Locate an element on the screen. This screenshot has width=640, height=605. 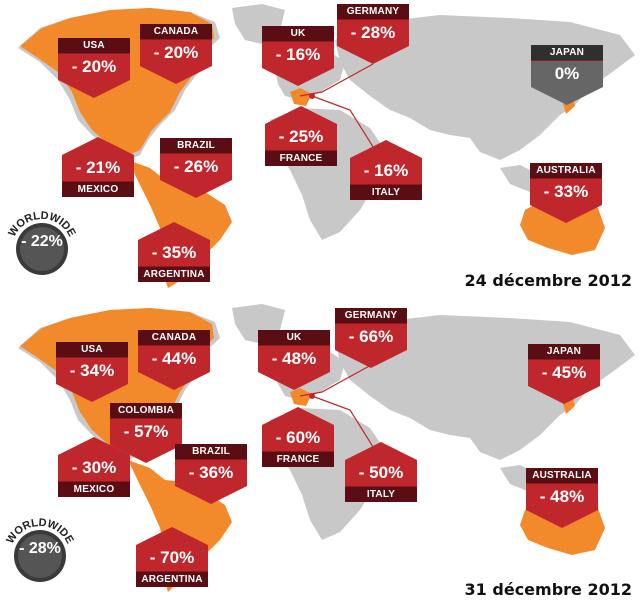
percent-value: - 26% is located at coordinates (196, 167).